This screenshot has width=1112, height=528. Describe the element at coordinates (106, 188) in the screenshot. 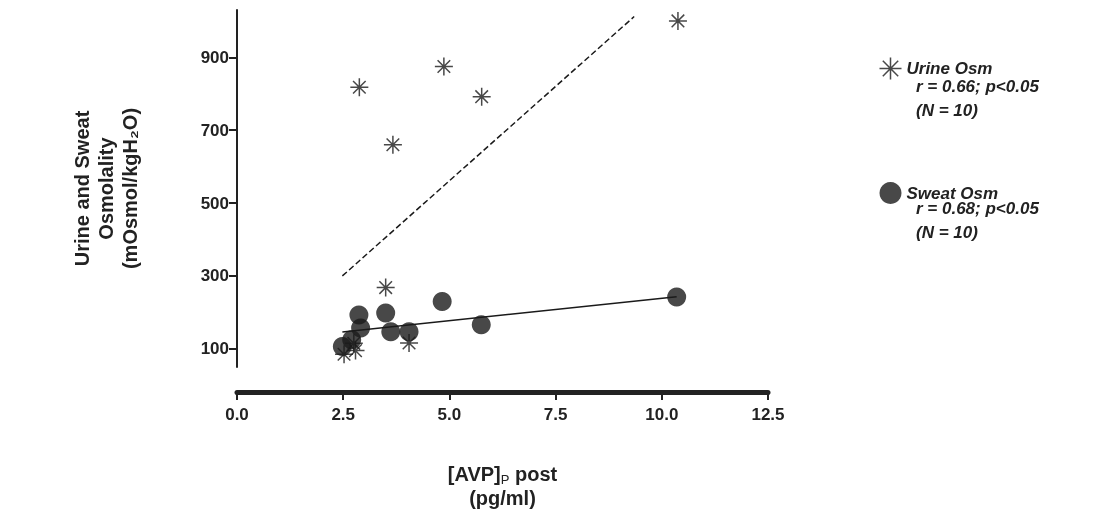

I see `y-axis-title: Urine and Sweat Osmolality (mOsmol/kgH₂O)` at that location.